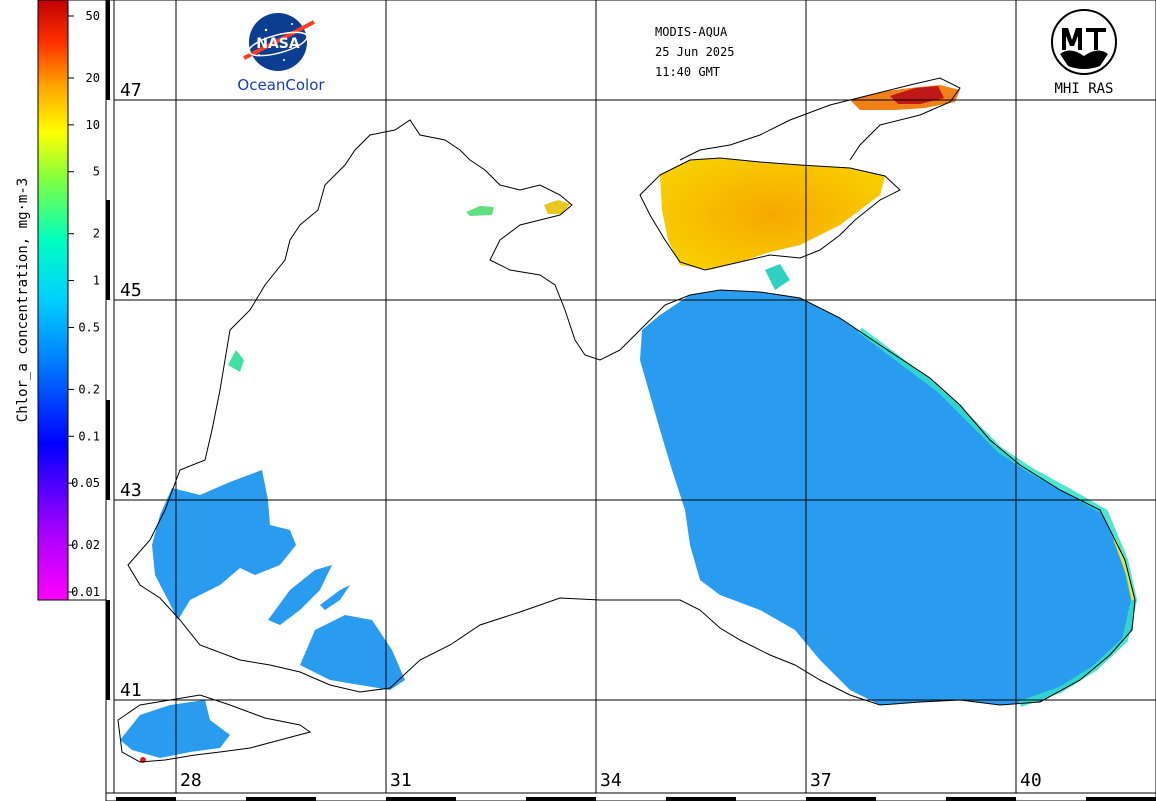  Describe the element at coordinates (96, 281) in the screenshot. I see `colorbar-tick-label: 1` at that location.